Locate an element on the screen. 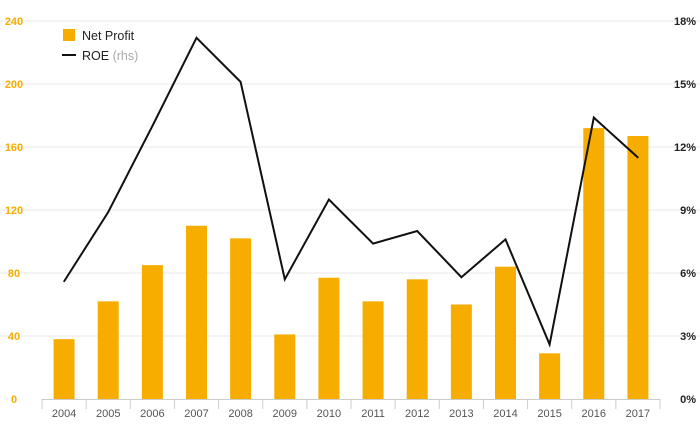 The image size is (700, 433). y-right-tick-label: 12% is located at coordinates (685, 148).